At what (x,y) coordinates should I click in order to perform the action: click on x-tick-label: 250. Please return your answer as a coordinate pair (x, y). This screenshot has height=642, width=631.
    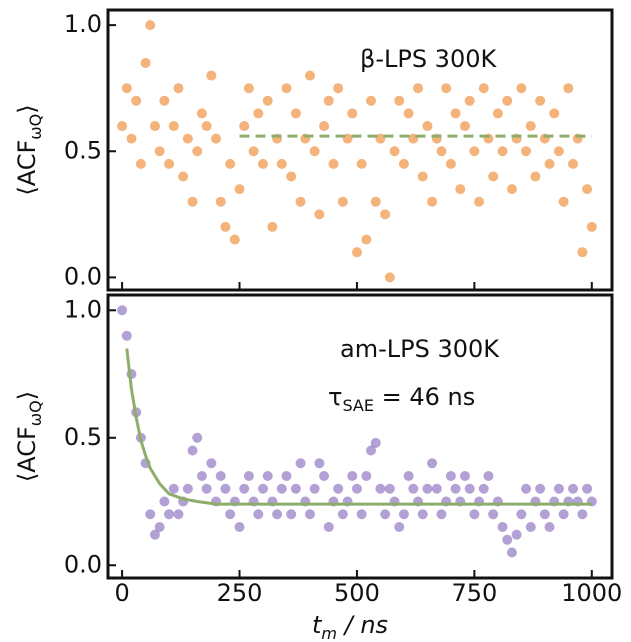
    Looking at the image, I should click on (240, 593).